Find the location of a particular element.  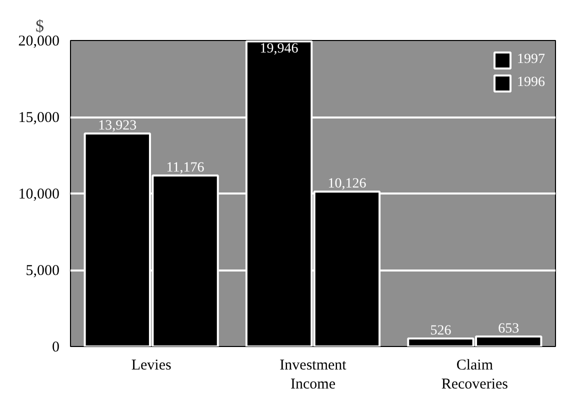

data-label: 653 is located at coordinates (509, 329).